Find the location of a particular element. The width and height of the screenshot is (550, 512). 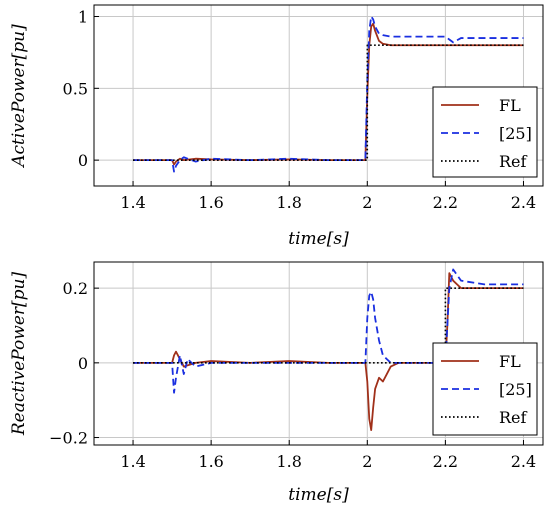

y-tick-label: 1 is located at coordinates (83, 16).